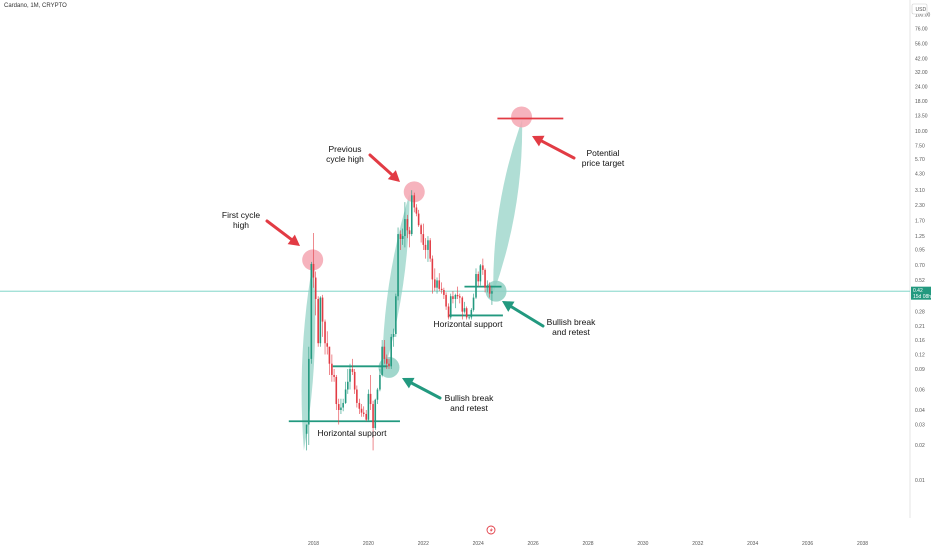 Image resolution: width=932 pixels, height=550 pixels. I want to click on y-tick-label-1: 100.00, so click(923, 15).